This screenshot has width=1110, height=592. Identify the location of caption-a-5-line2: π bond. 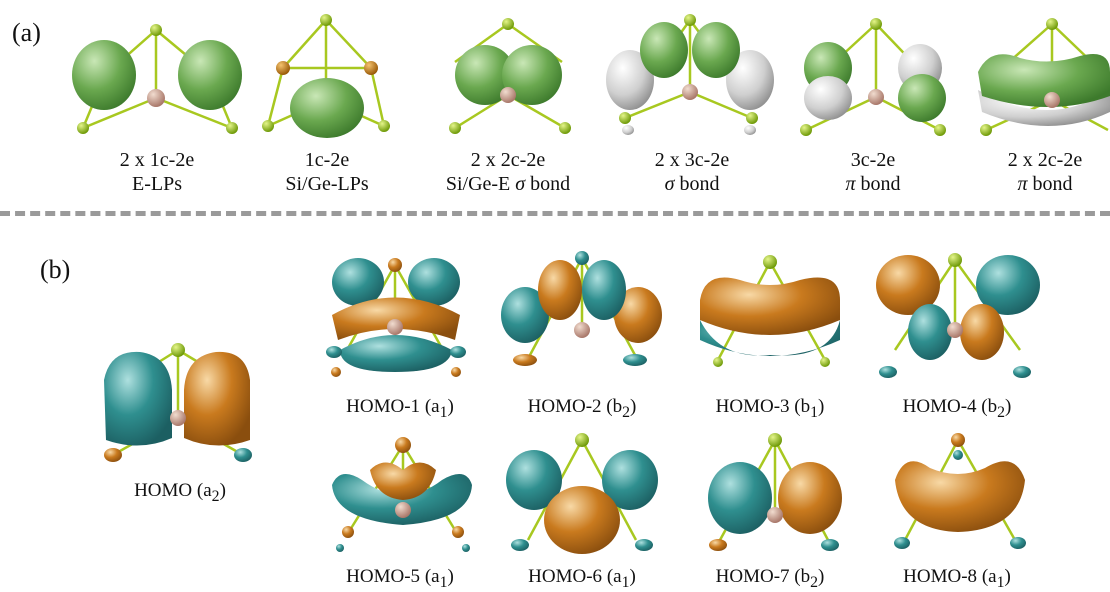
(873, 184).